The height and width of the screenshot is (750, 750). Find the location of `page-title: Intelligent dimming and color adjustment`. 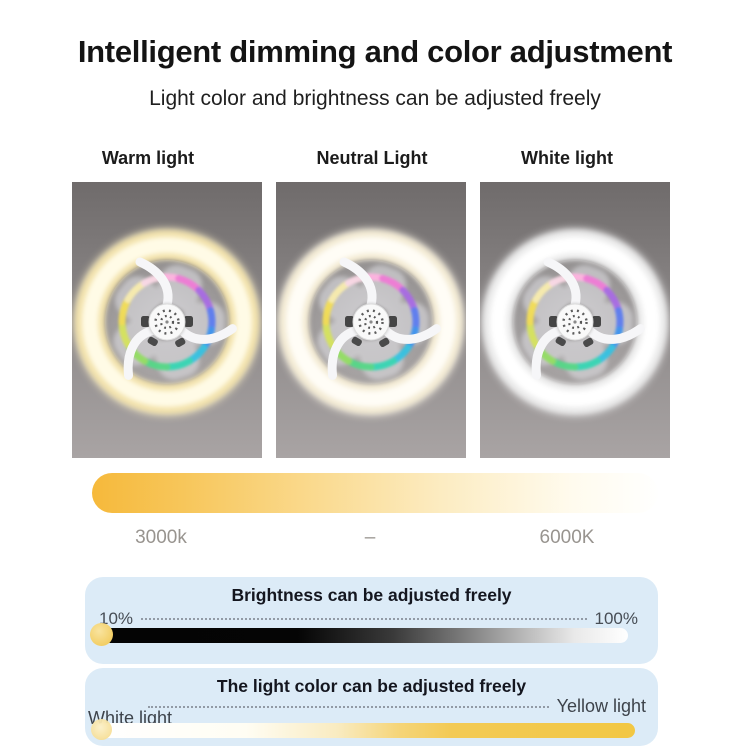

page-title: Intelligent dimming and color adjustment is located at coordinates (375, 51).